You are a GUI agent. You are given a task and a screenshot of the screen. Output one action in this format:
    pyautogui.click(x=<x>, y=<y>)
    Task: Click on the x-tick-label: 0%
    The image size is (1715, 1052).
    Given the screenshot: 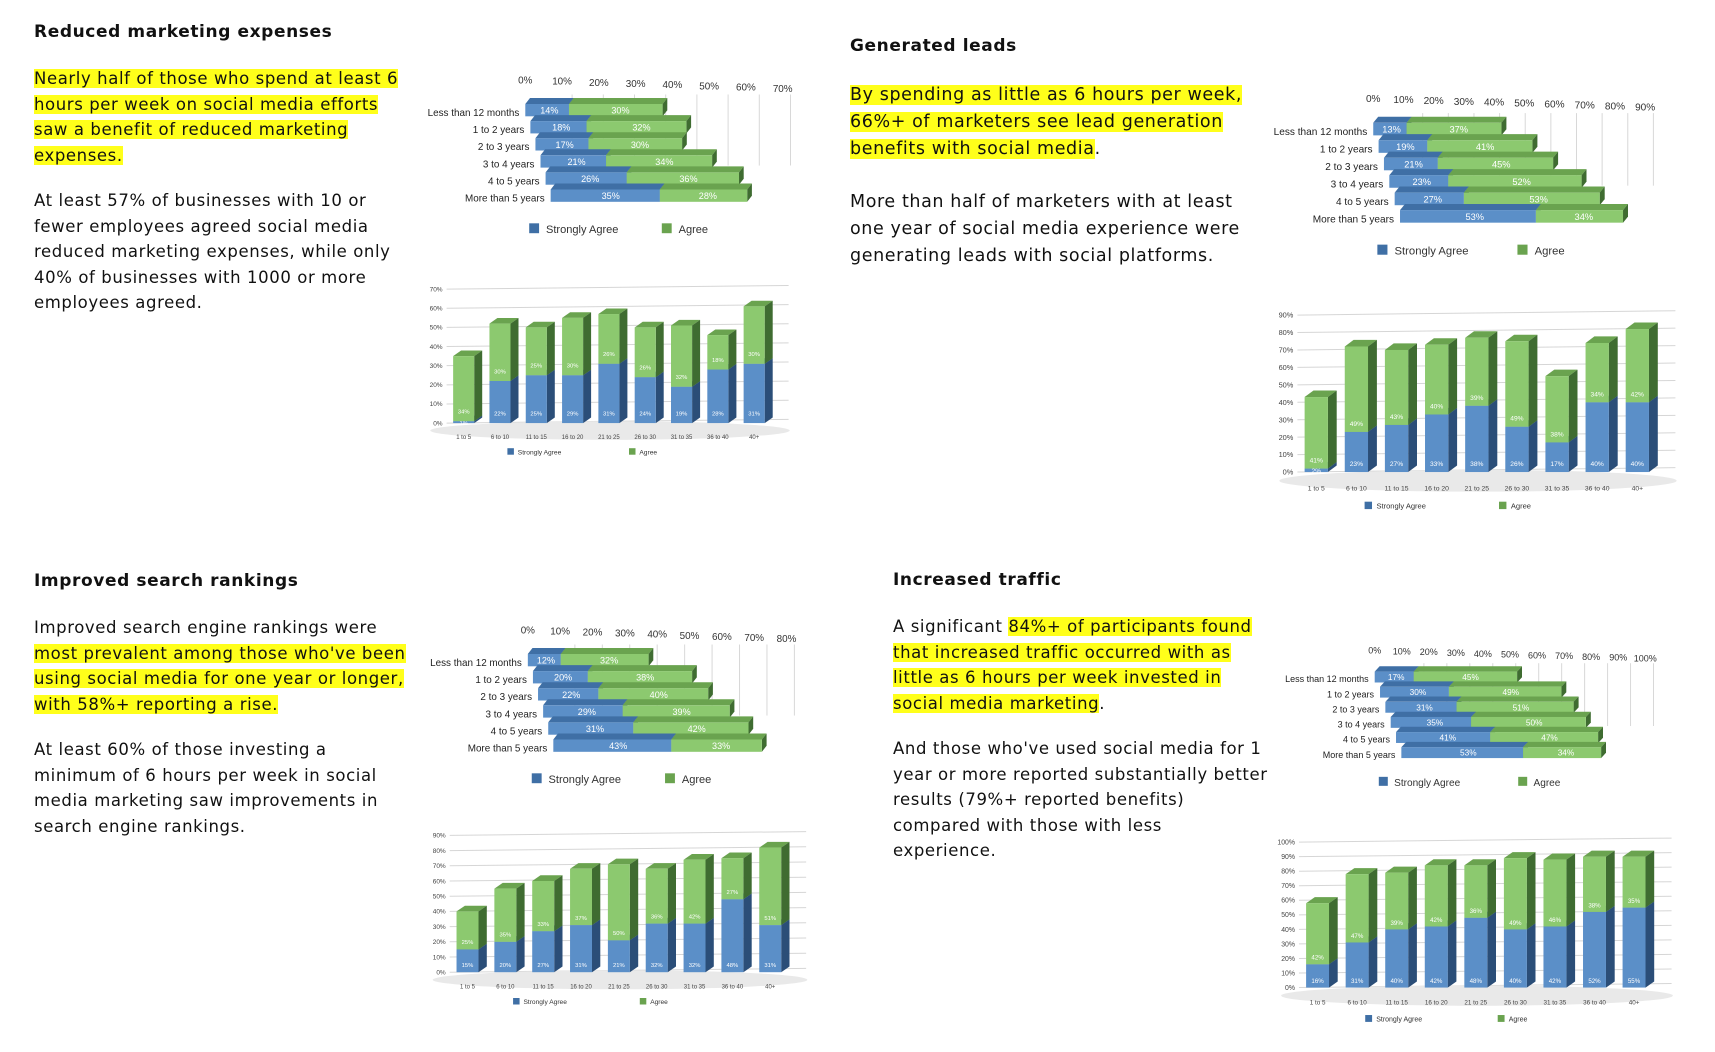 What is the action you would take?
    pyautogui.click(x=1374, y=651)
    